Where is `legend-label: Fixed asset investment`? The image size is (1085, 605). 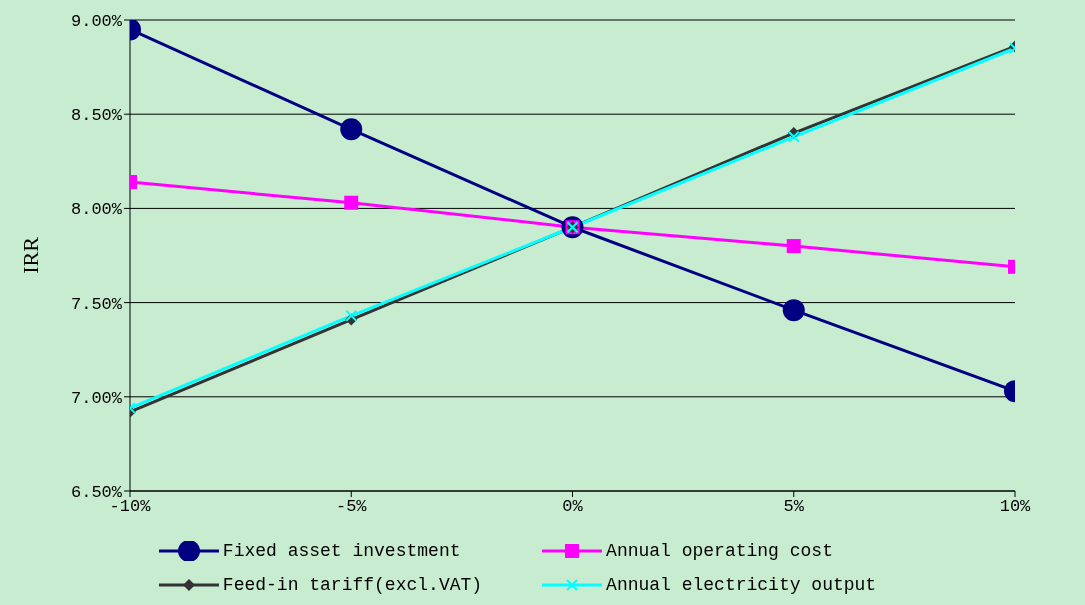
legend-label: Fixed asset investment is located at coordinates (341, 551).